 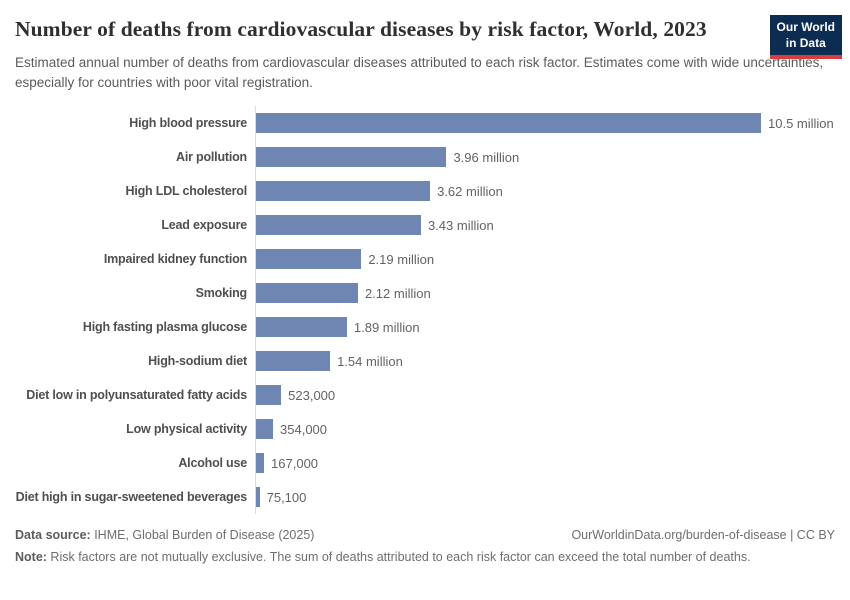 I want to click on value-label: 10.5 million, so click(x=801, y=123).